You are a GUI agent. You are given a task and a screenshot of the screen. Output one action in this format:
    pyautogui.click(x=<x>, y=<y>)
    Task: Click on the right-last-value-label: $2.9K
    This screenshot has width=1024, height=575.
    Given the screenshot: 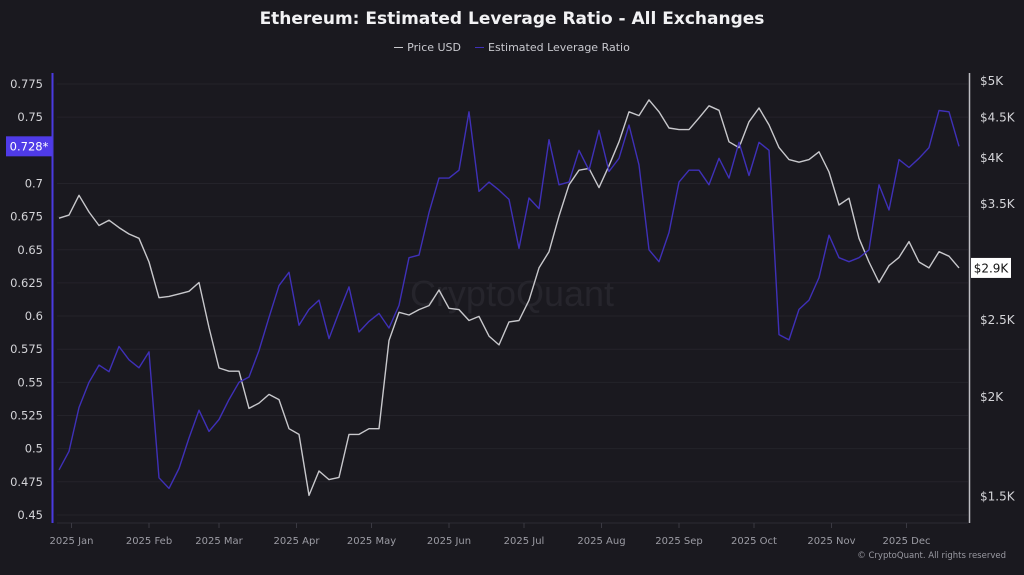 What is the action you would take?
    pyautogui.click(x=992, y=268)
    